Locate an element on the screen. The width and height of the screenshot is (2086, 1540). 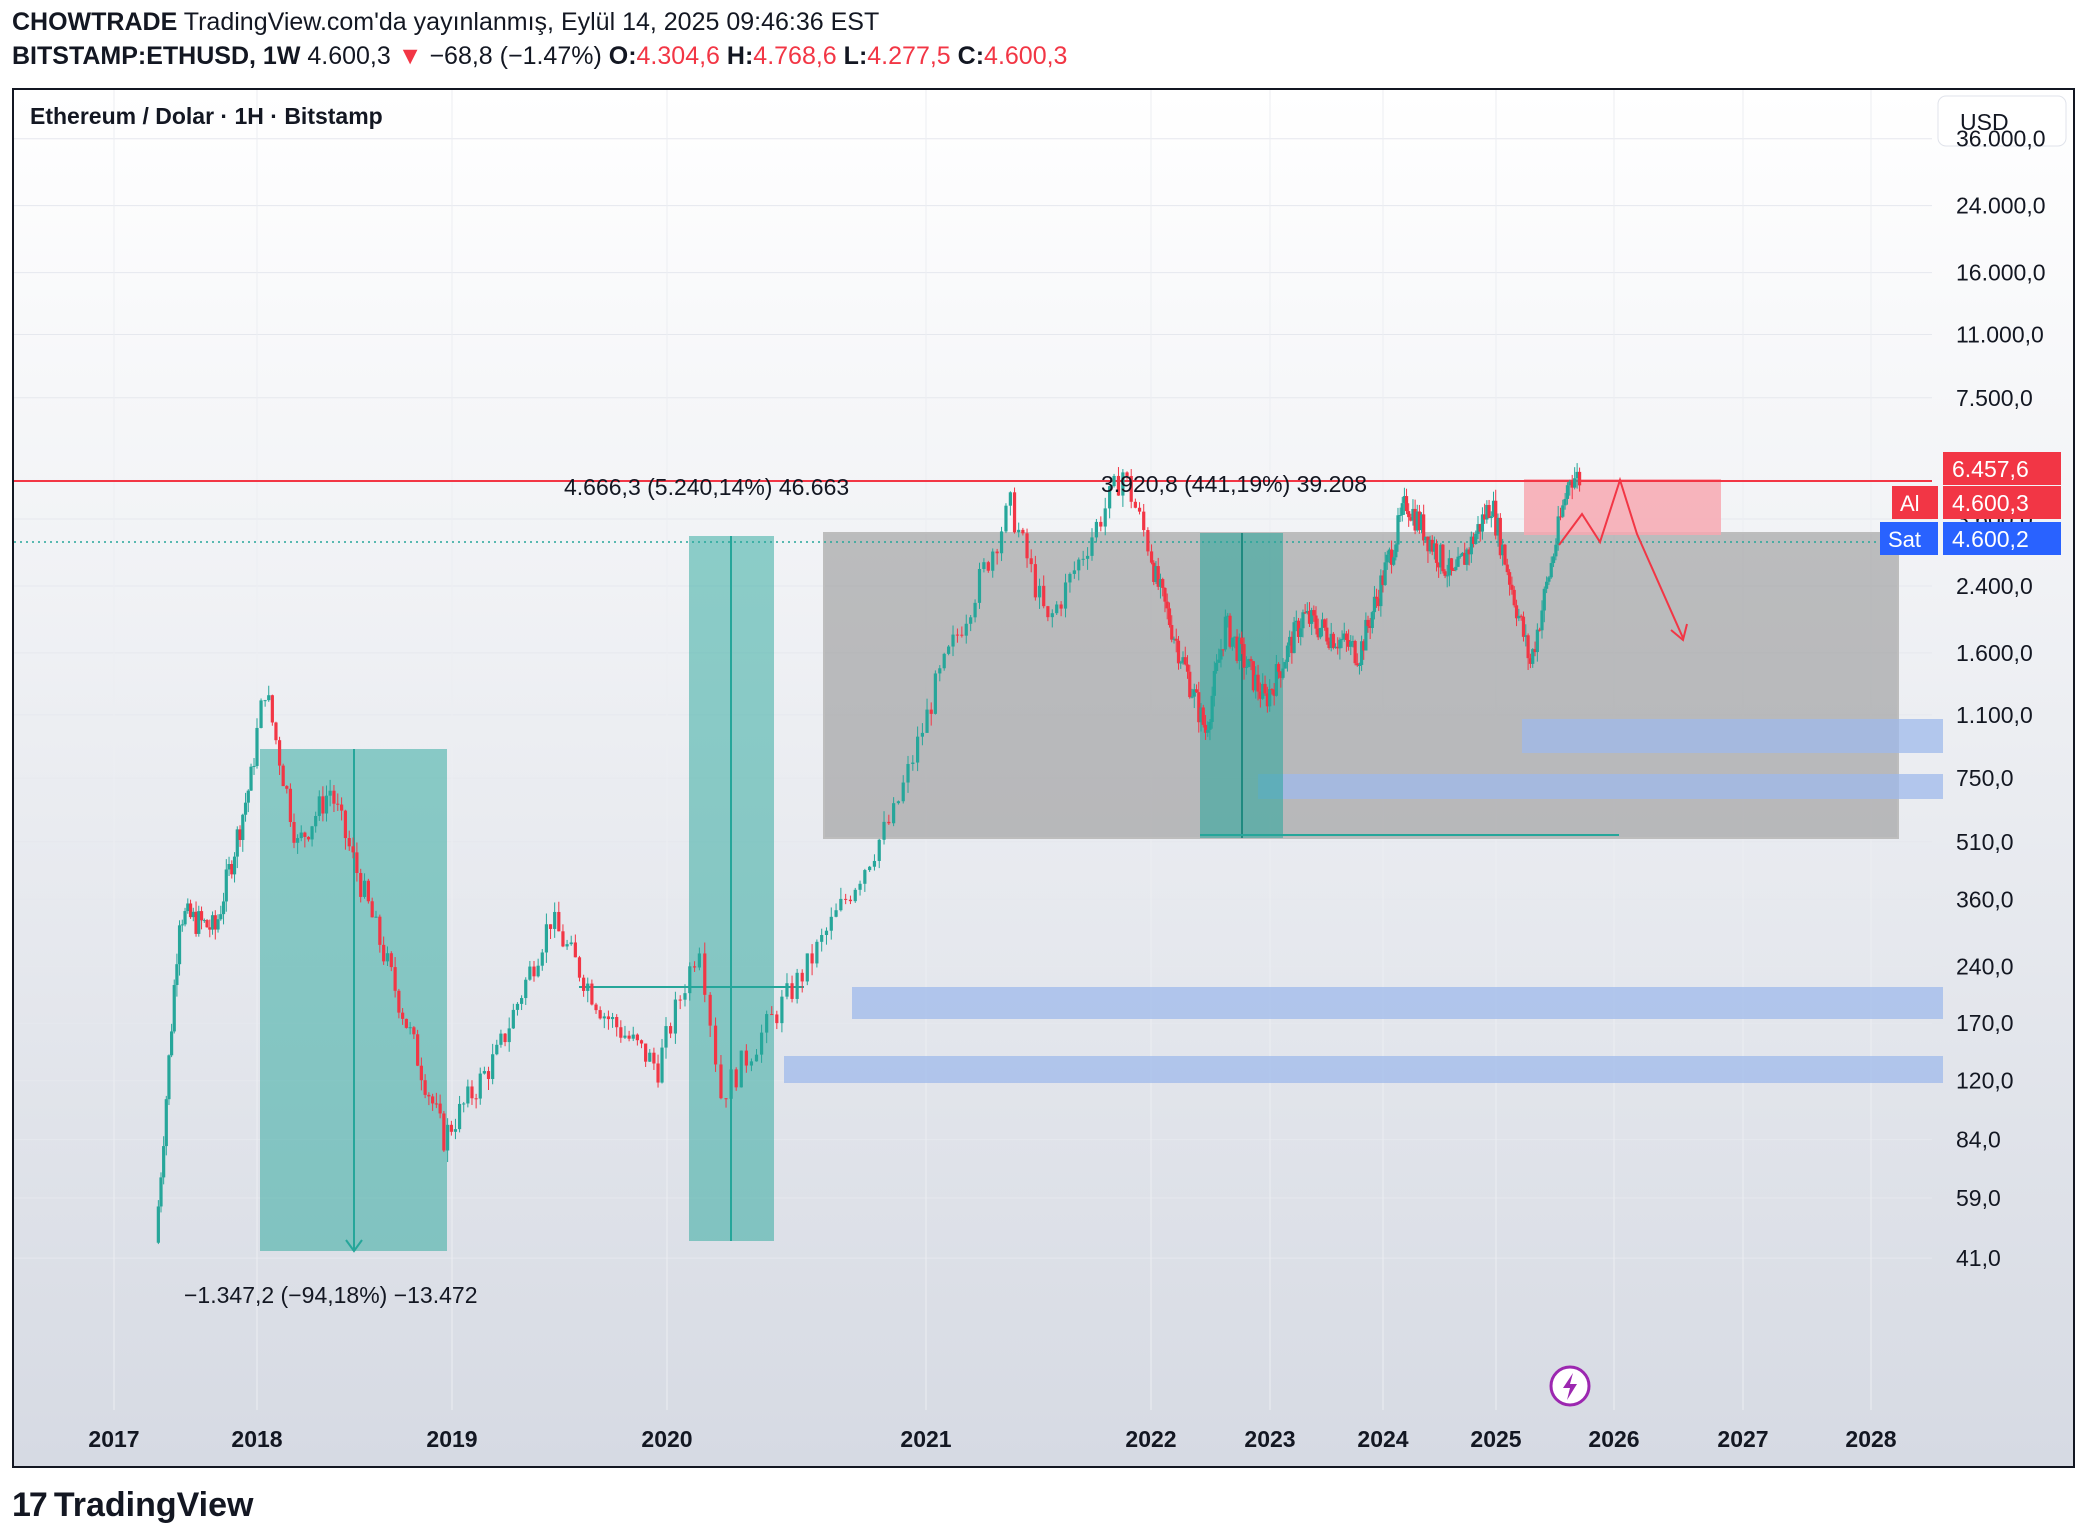
sell-tag-label-box is located at coordinates (1909, 538).